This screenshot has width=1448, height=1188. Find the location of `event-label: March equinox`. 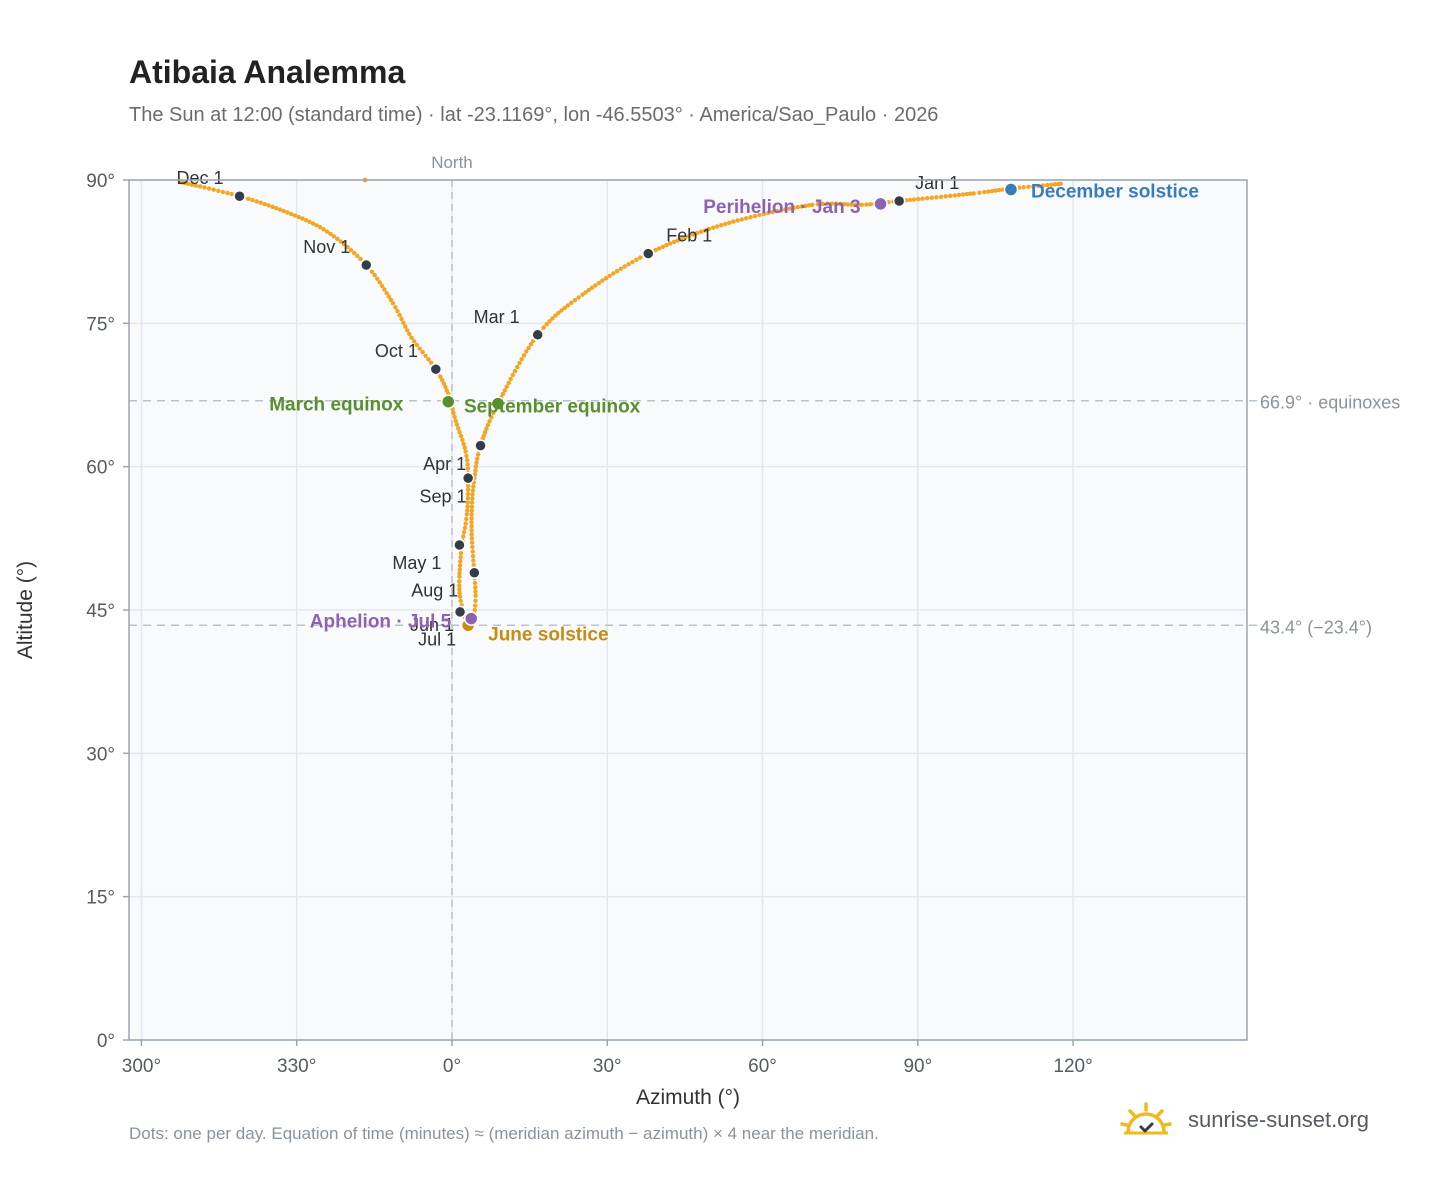

event-label: March equinox is located at coordinates (336, 405).